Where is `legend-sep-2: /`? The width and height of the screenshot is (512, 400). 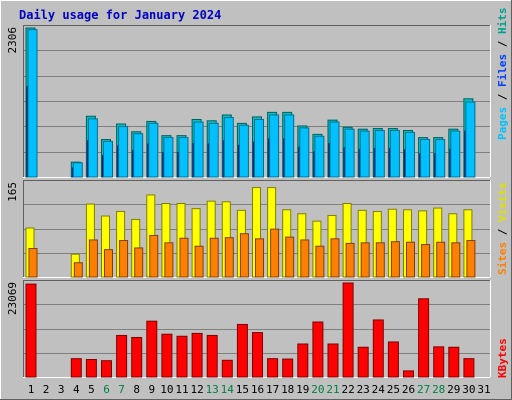 legend-sep-2: / is located at coordinates (502, 43).